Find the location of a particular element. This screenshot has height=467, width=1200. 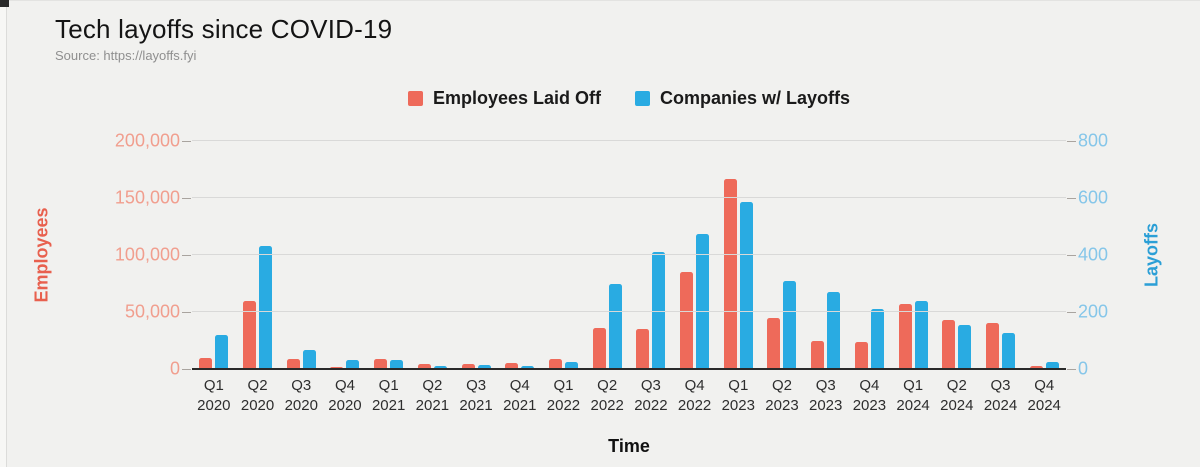

bar-group-q3-2022 is located at coordinates (651, 255).